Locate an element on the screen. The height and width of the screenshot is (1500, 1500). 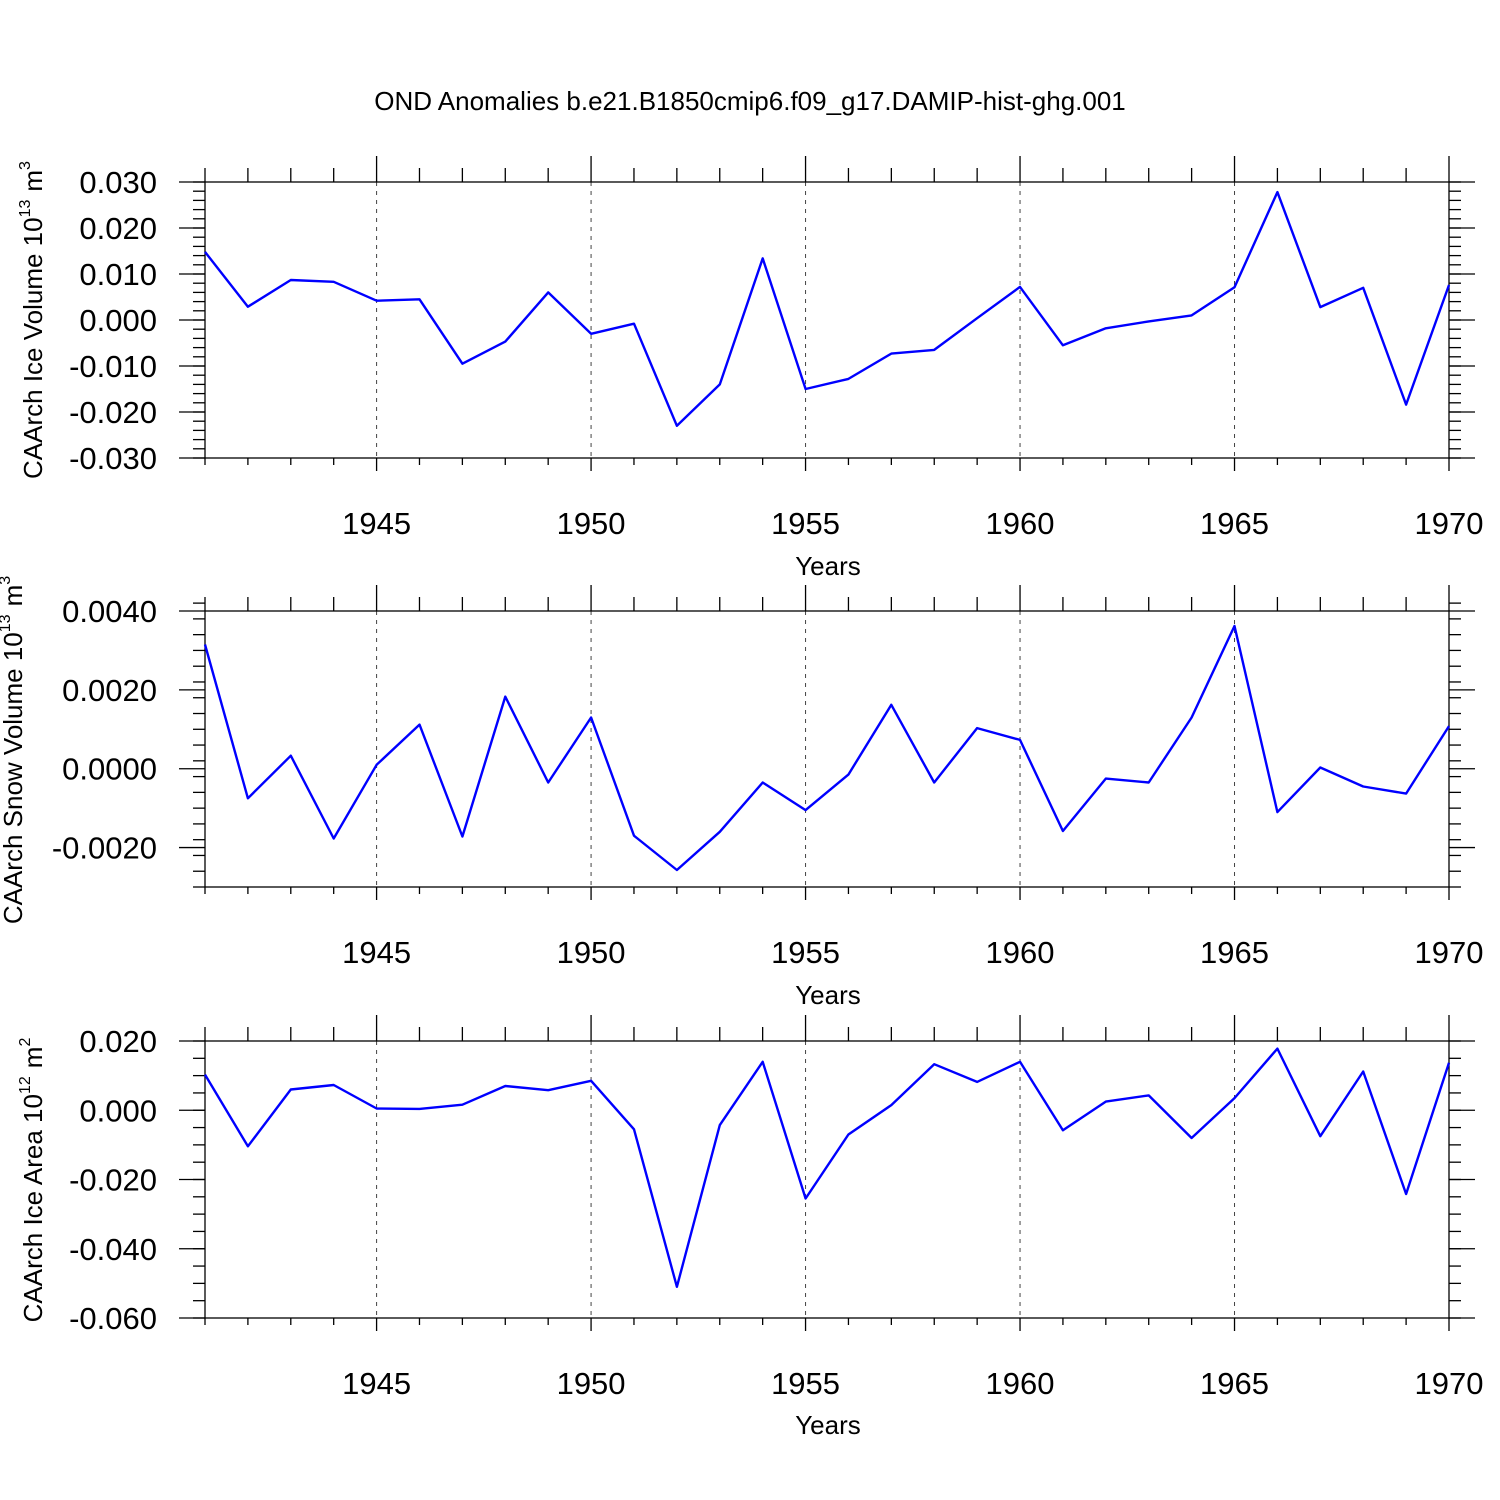
y-tick-label: -0.060 is located at coordinates (113, 1318).